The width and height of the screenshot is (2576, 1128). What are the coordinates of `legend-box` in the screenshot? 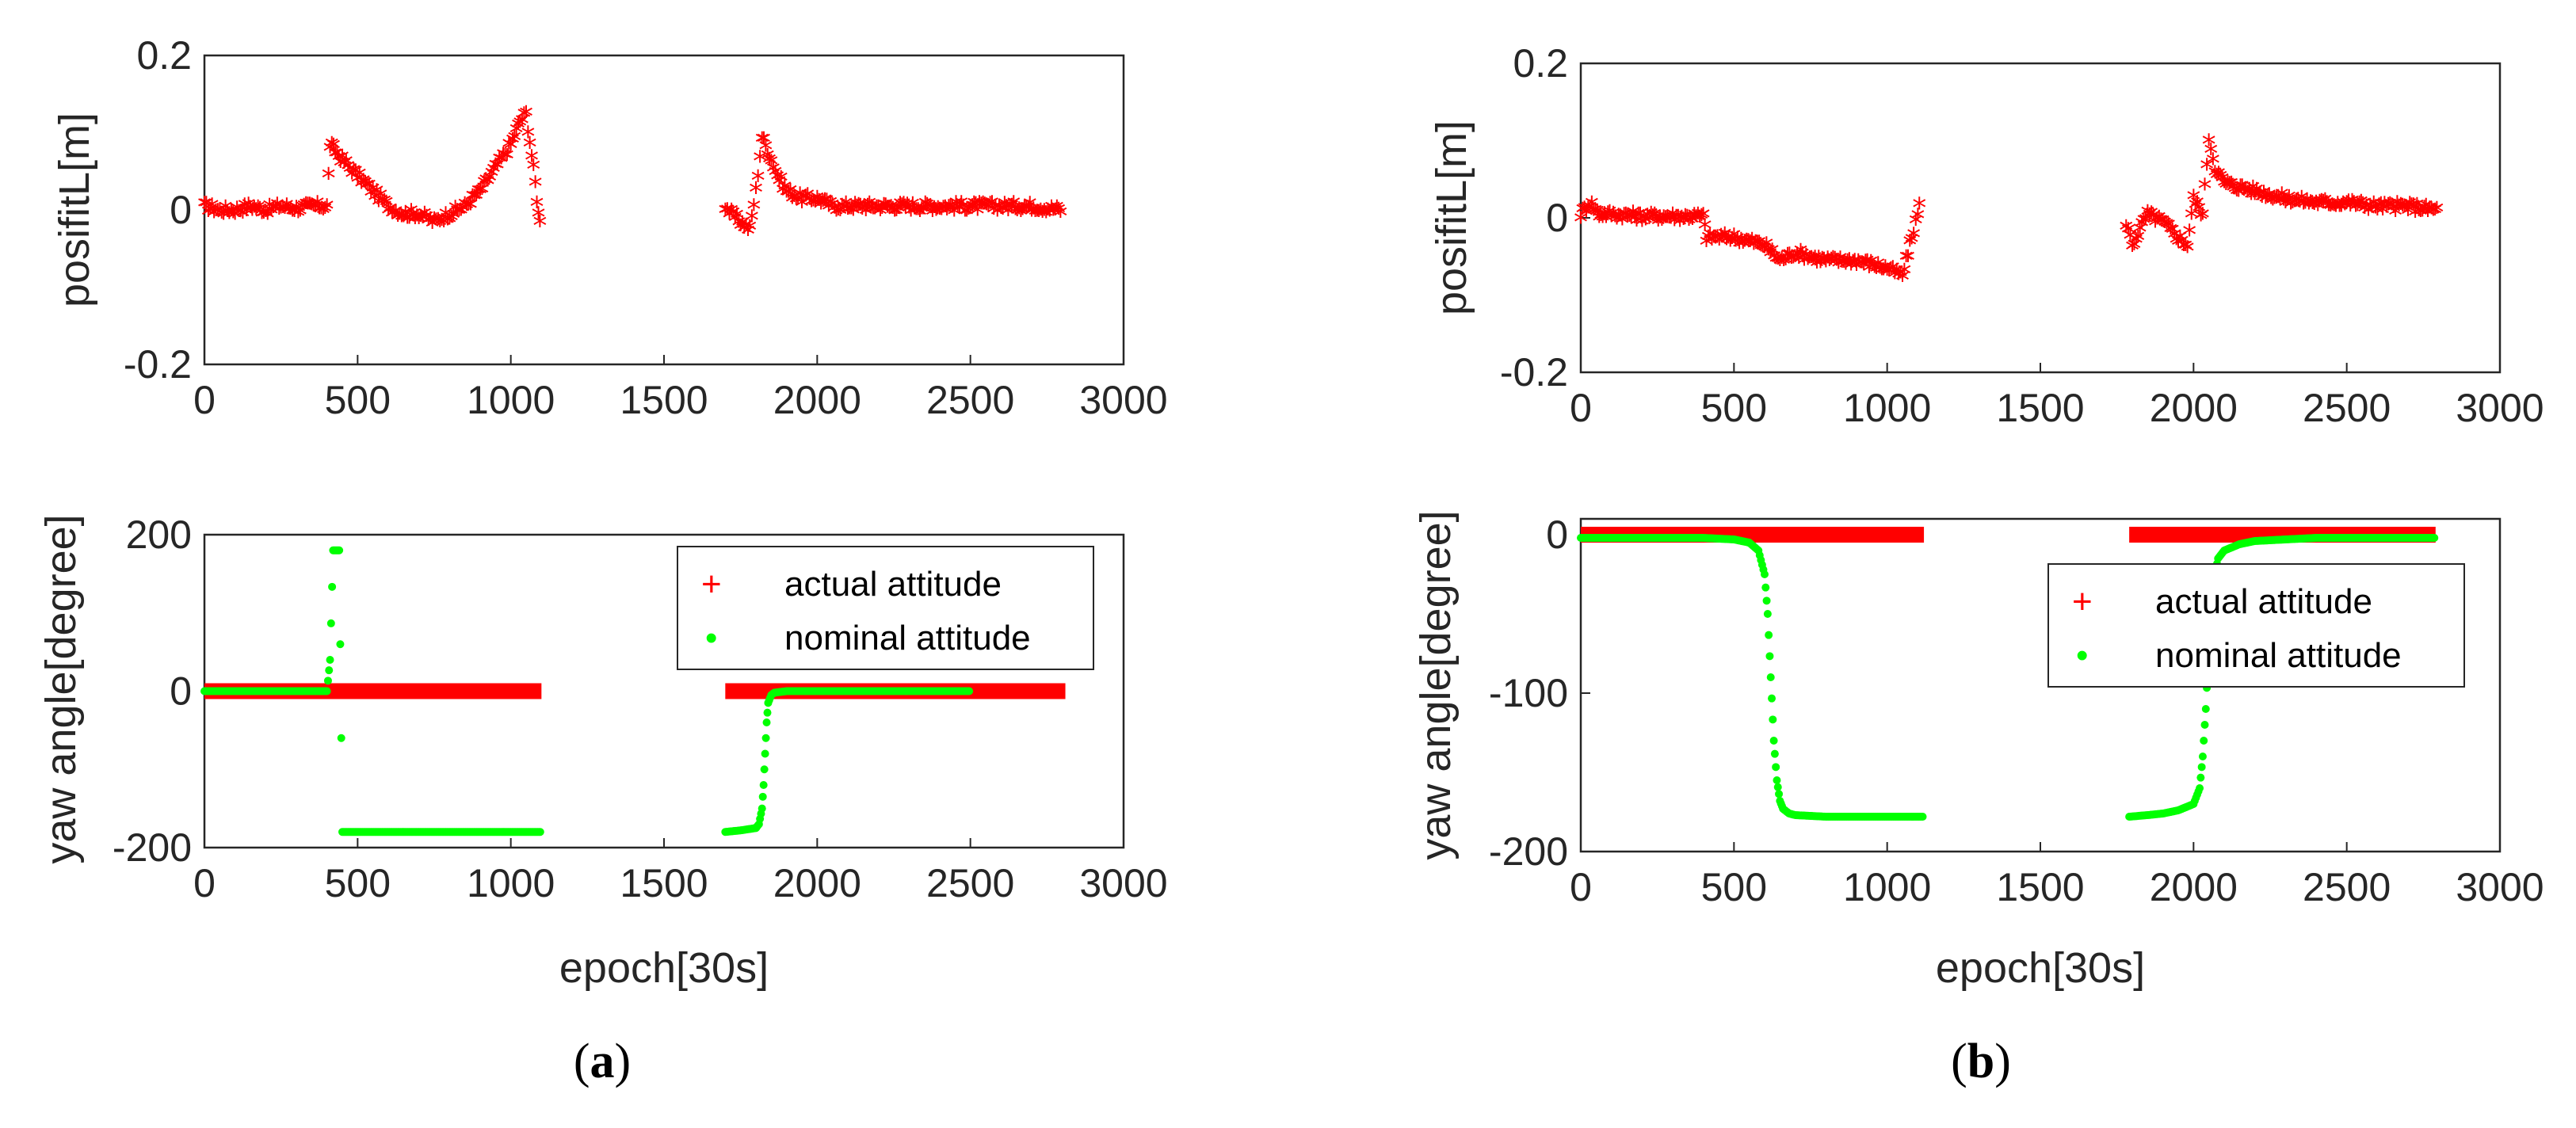 It's located at (2256, 625).